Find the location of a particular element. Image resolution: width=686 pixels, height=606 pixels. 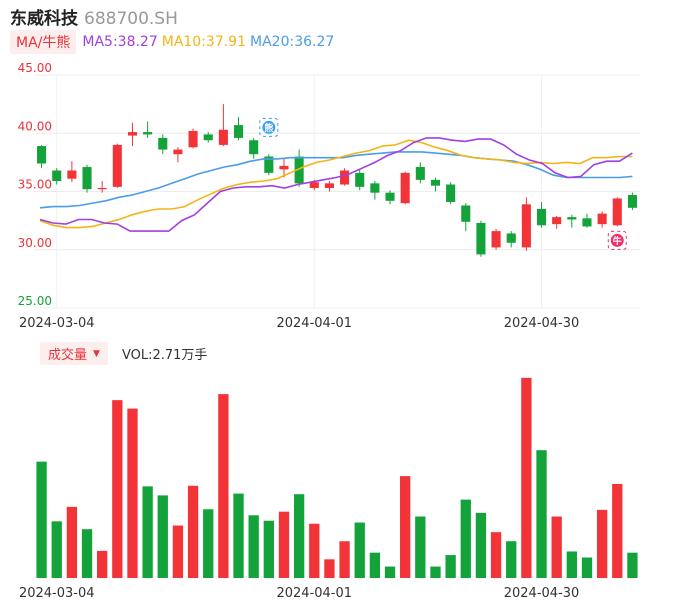

date-tick-label: 2024-04-01 is located at coordinates (314, 323).